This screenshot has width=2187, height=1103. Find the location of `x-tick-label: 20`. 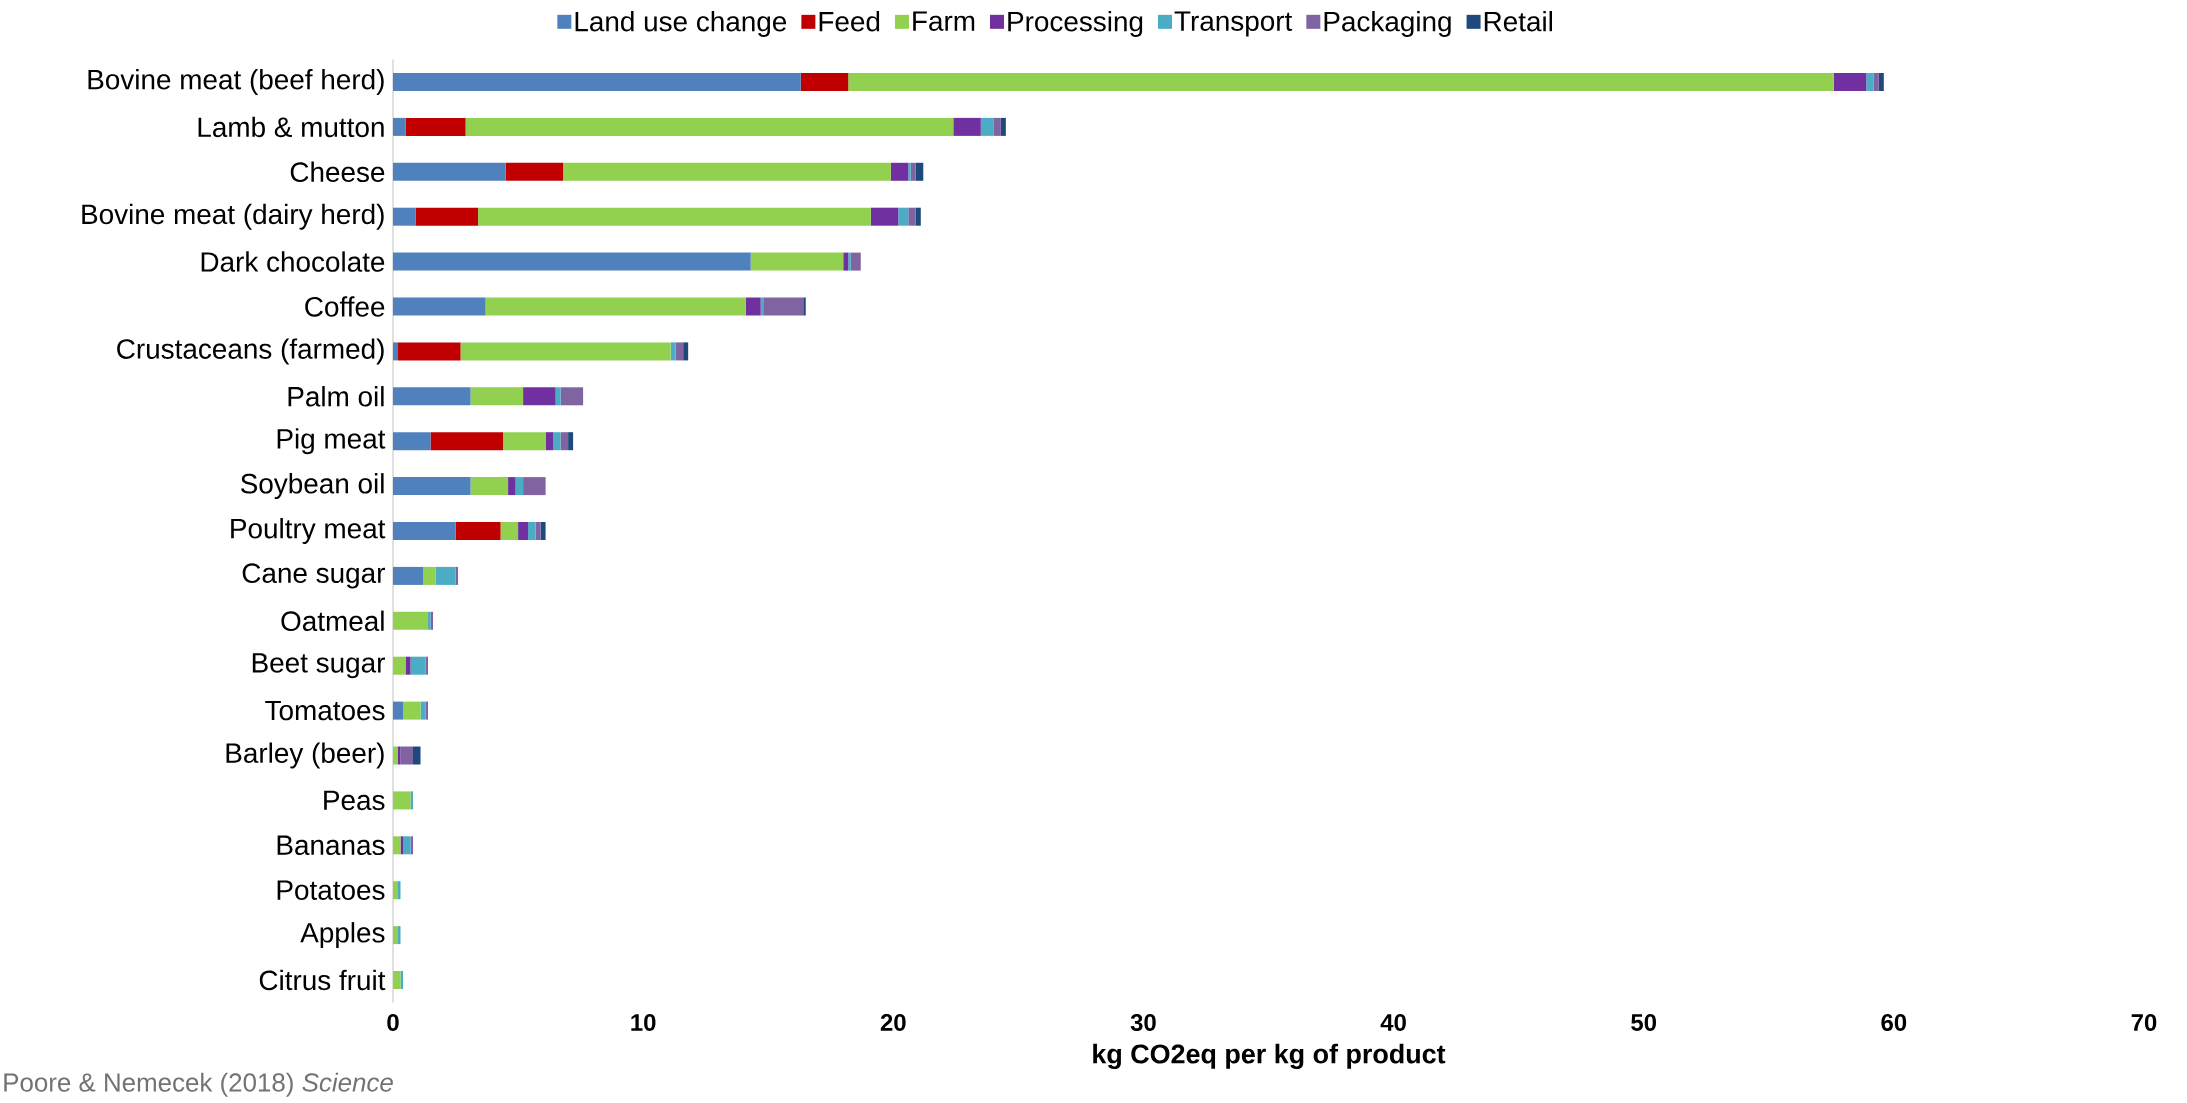

x-tick-label: 20 is located at coordinates (893, 1022).